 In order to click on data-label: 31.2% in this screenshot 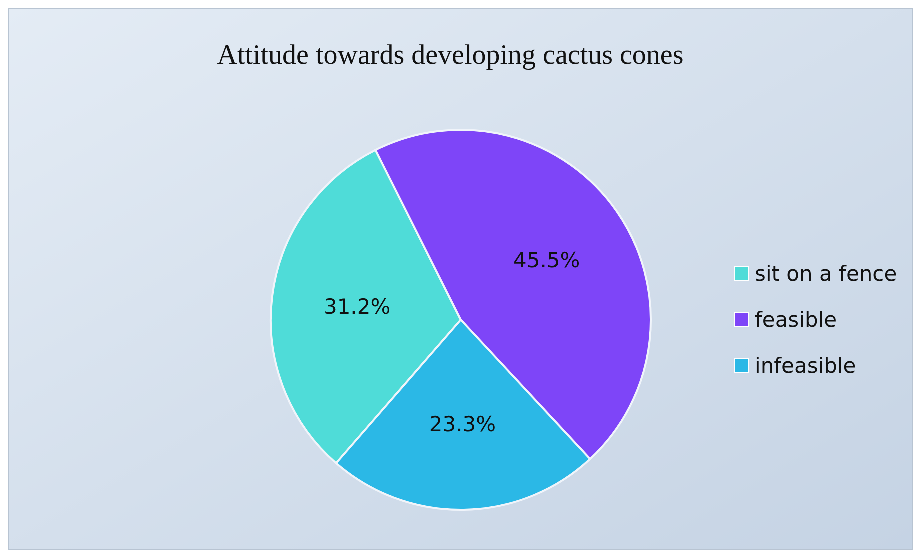, I will do `click(357, 306)`.